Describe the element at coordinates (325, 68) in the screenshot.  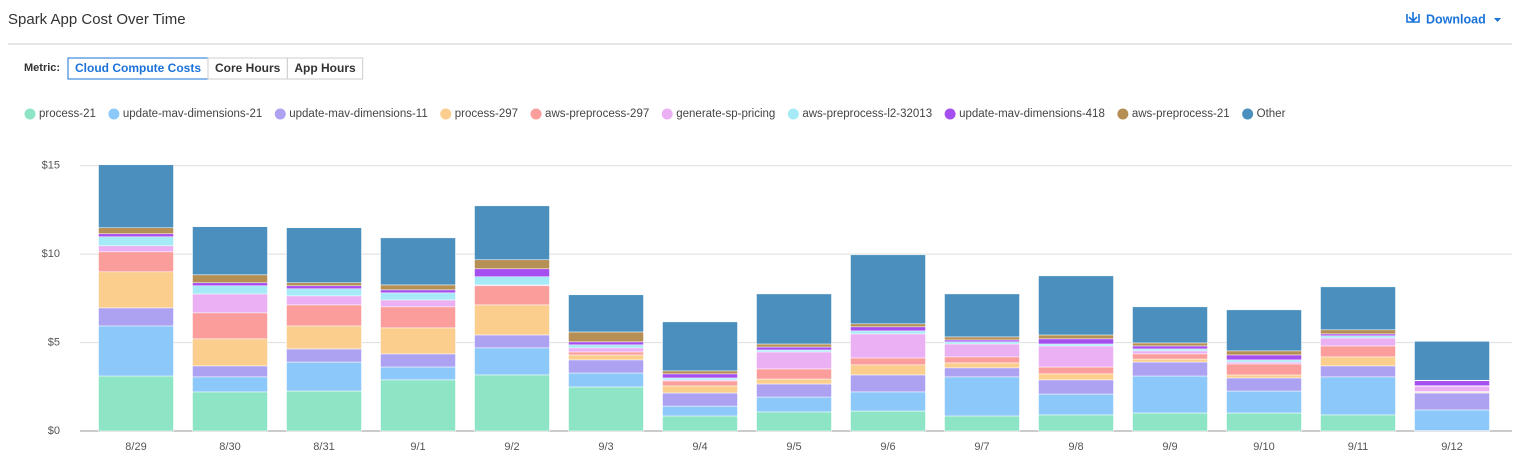
I see `metric-option: App Hours` at that location.